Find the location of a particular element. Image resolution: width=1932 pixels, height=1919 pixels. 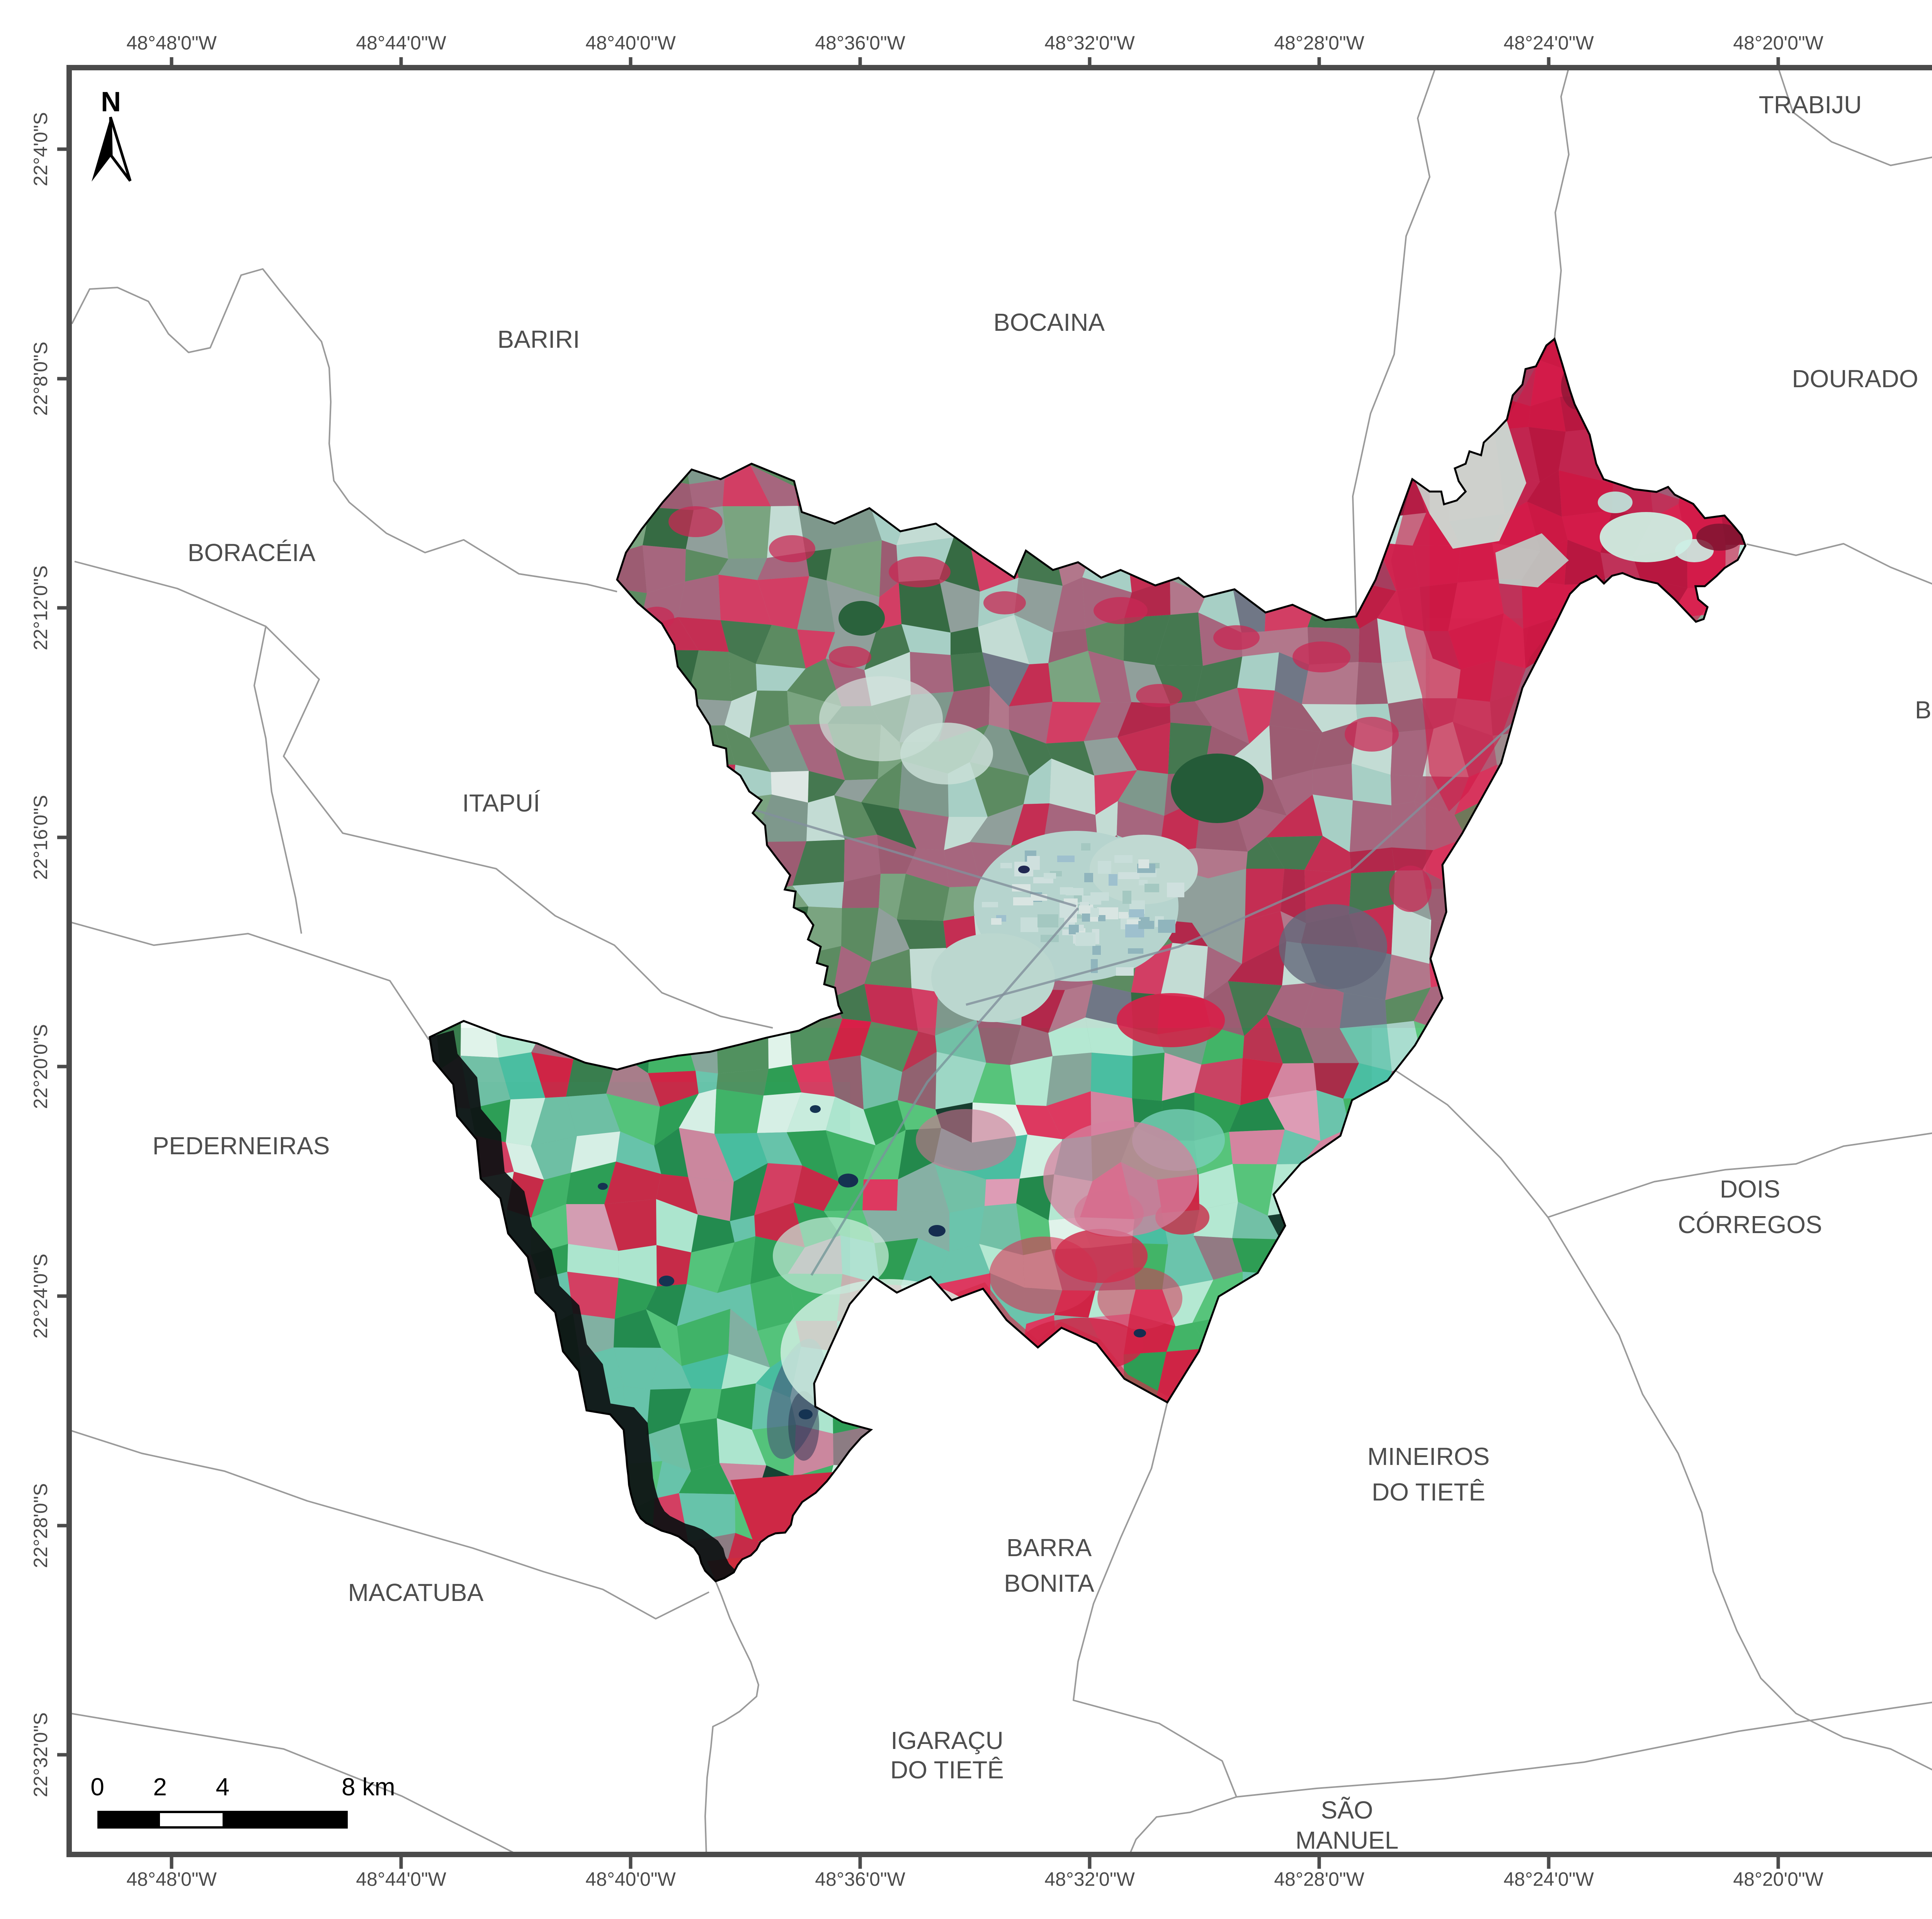

svg-text: IGARAÇU is located at coordinates (947, 1740).